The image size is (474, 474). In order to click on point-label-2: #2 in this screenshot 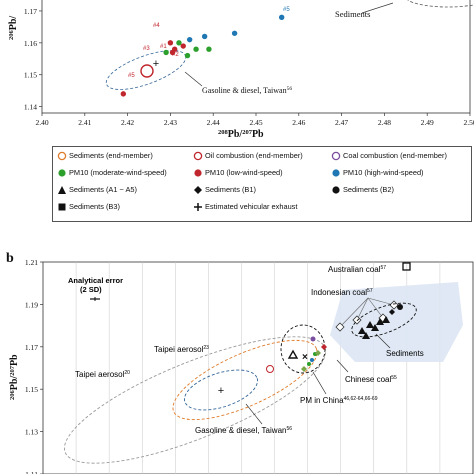, I will do `click(175, 55)`.